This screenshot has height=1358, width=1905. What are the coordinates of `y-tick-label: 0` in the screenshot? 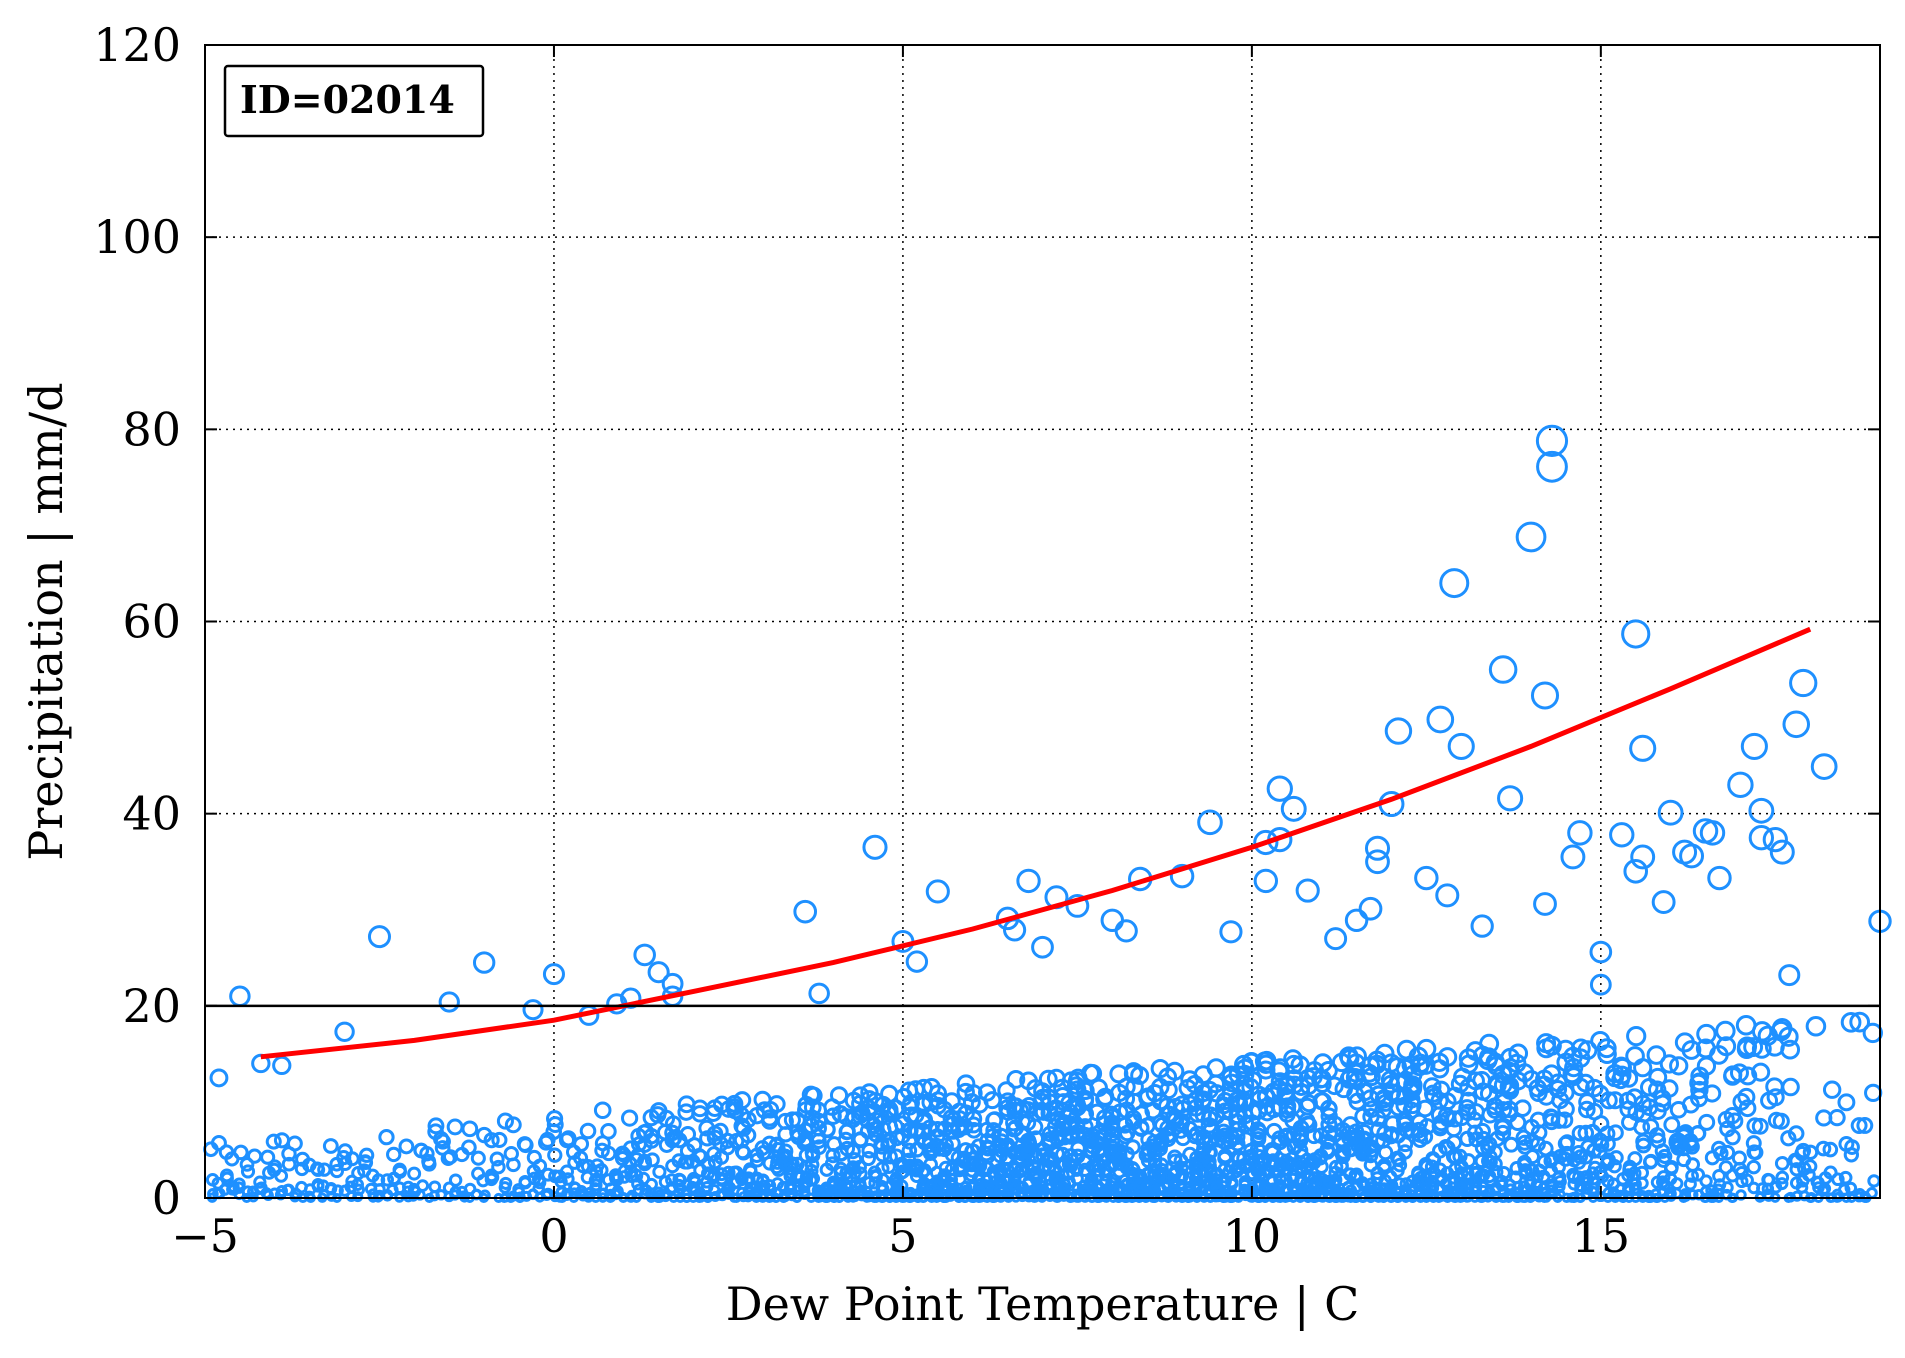 It's located at (166, 1198).